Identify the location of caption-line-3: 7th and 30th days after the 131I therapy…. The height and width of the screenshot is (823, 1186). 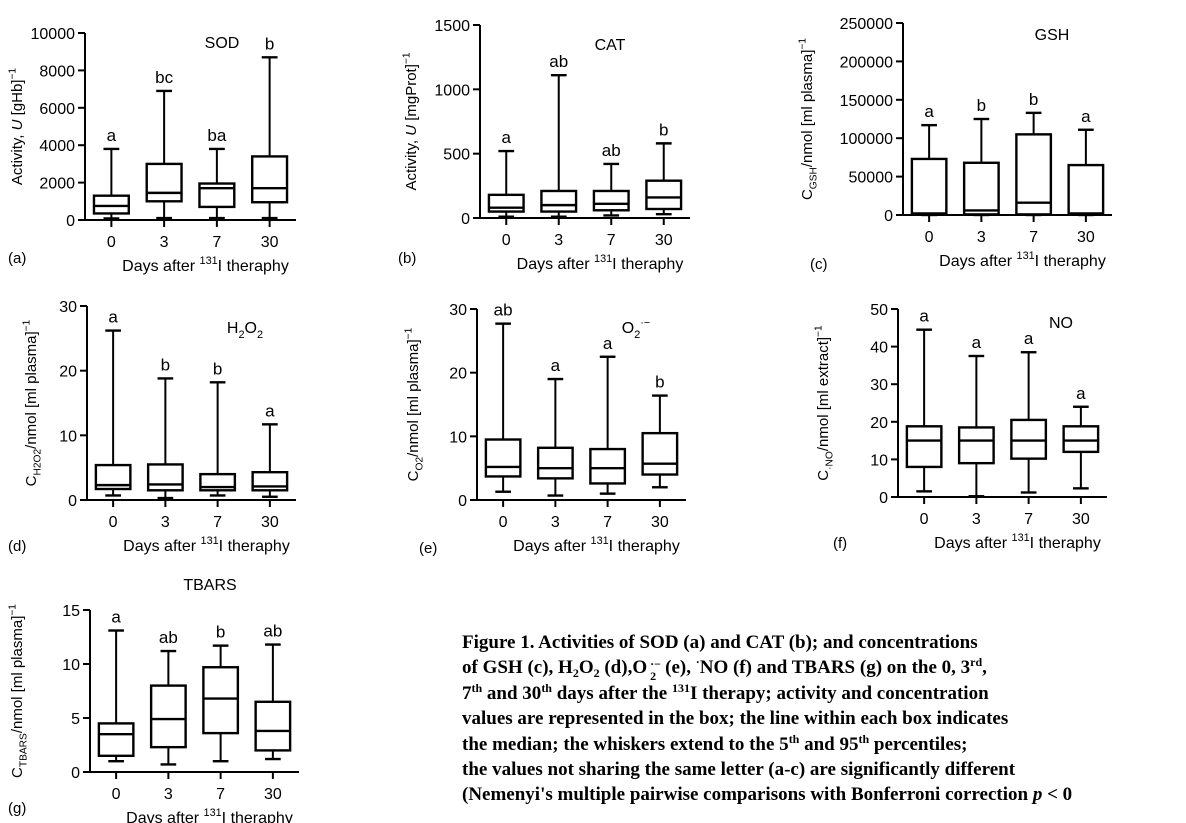
(725, 692).